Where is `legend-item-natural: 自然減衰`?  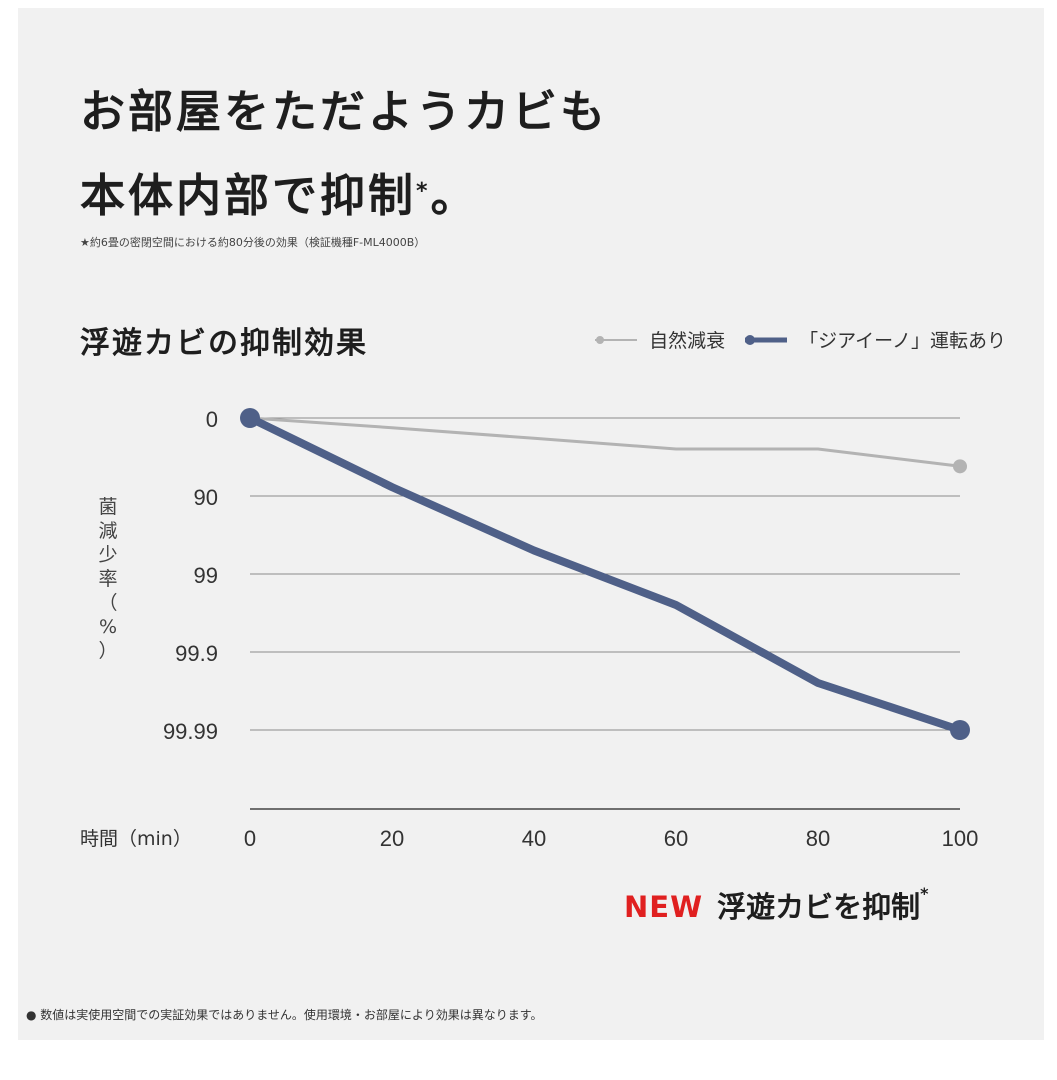
legend-item-natural: 自然減衰 is located at coordinates (659, 339).